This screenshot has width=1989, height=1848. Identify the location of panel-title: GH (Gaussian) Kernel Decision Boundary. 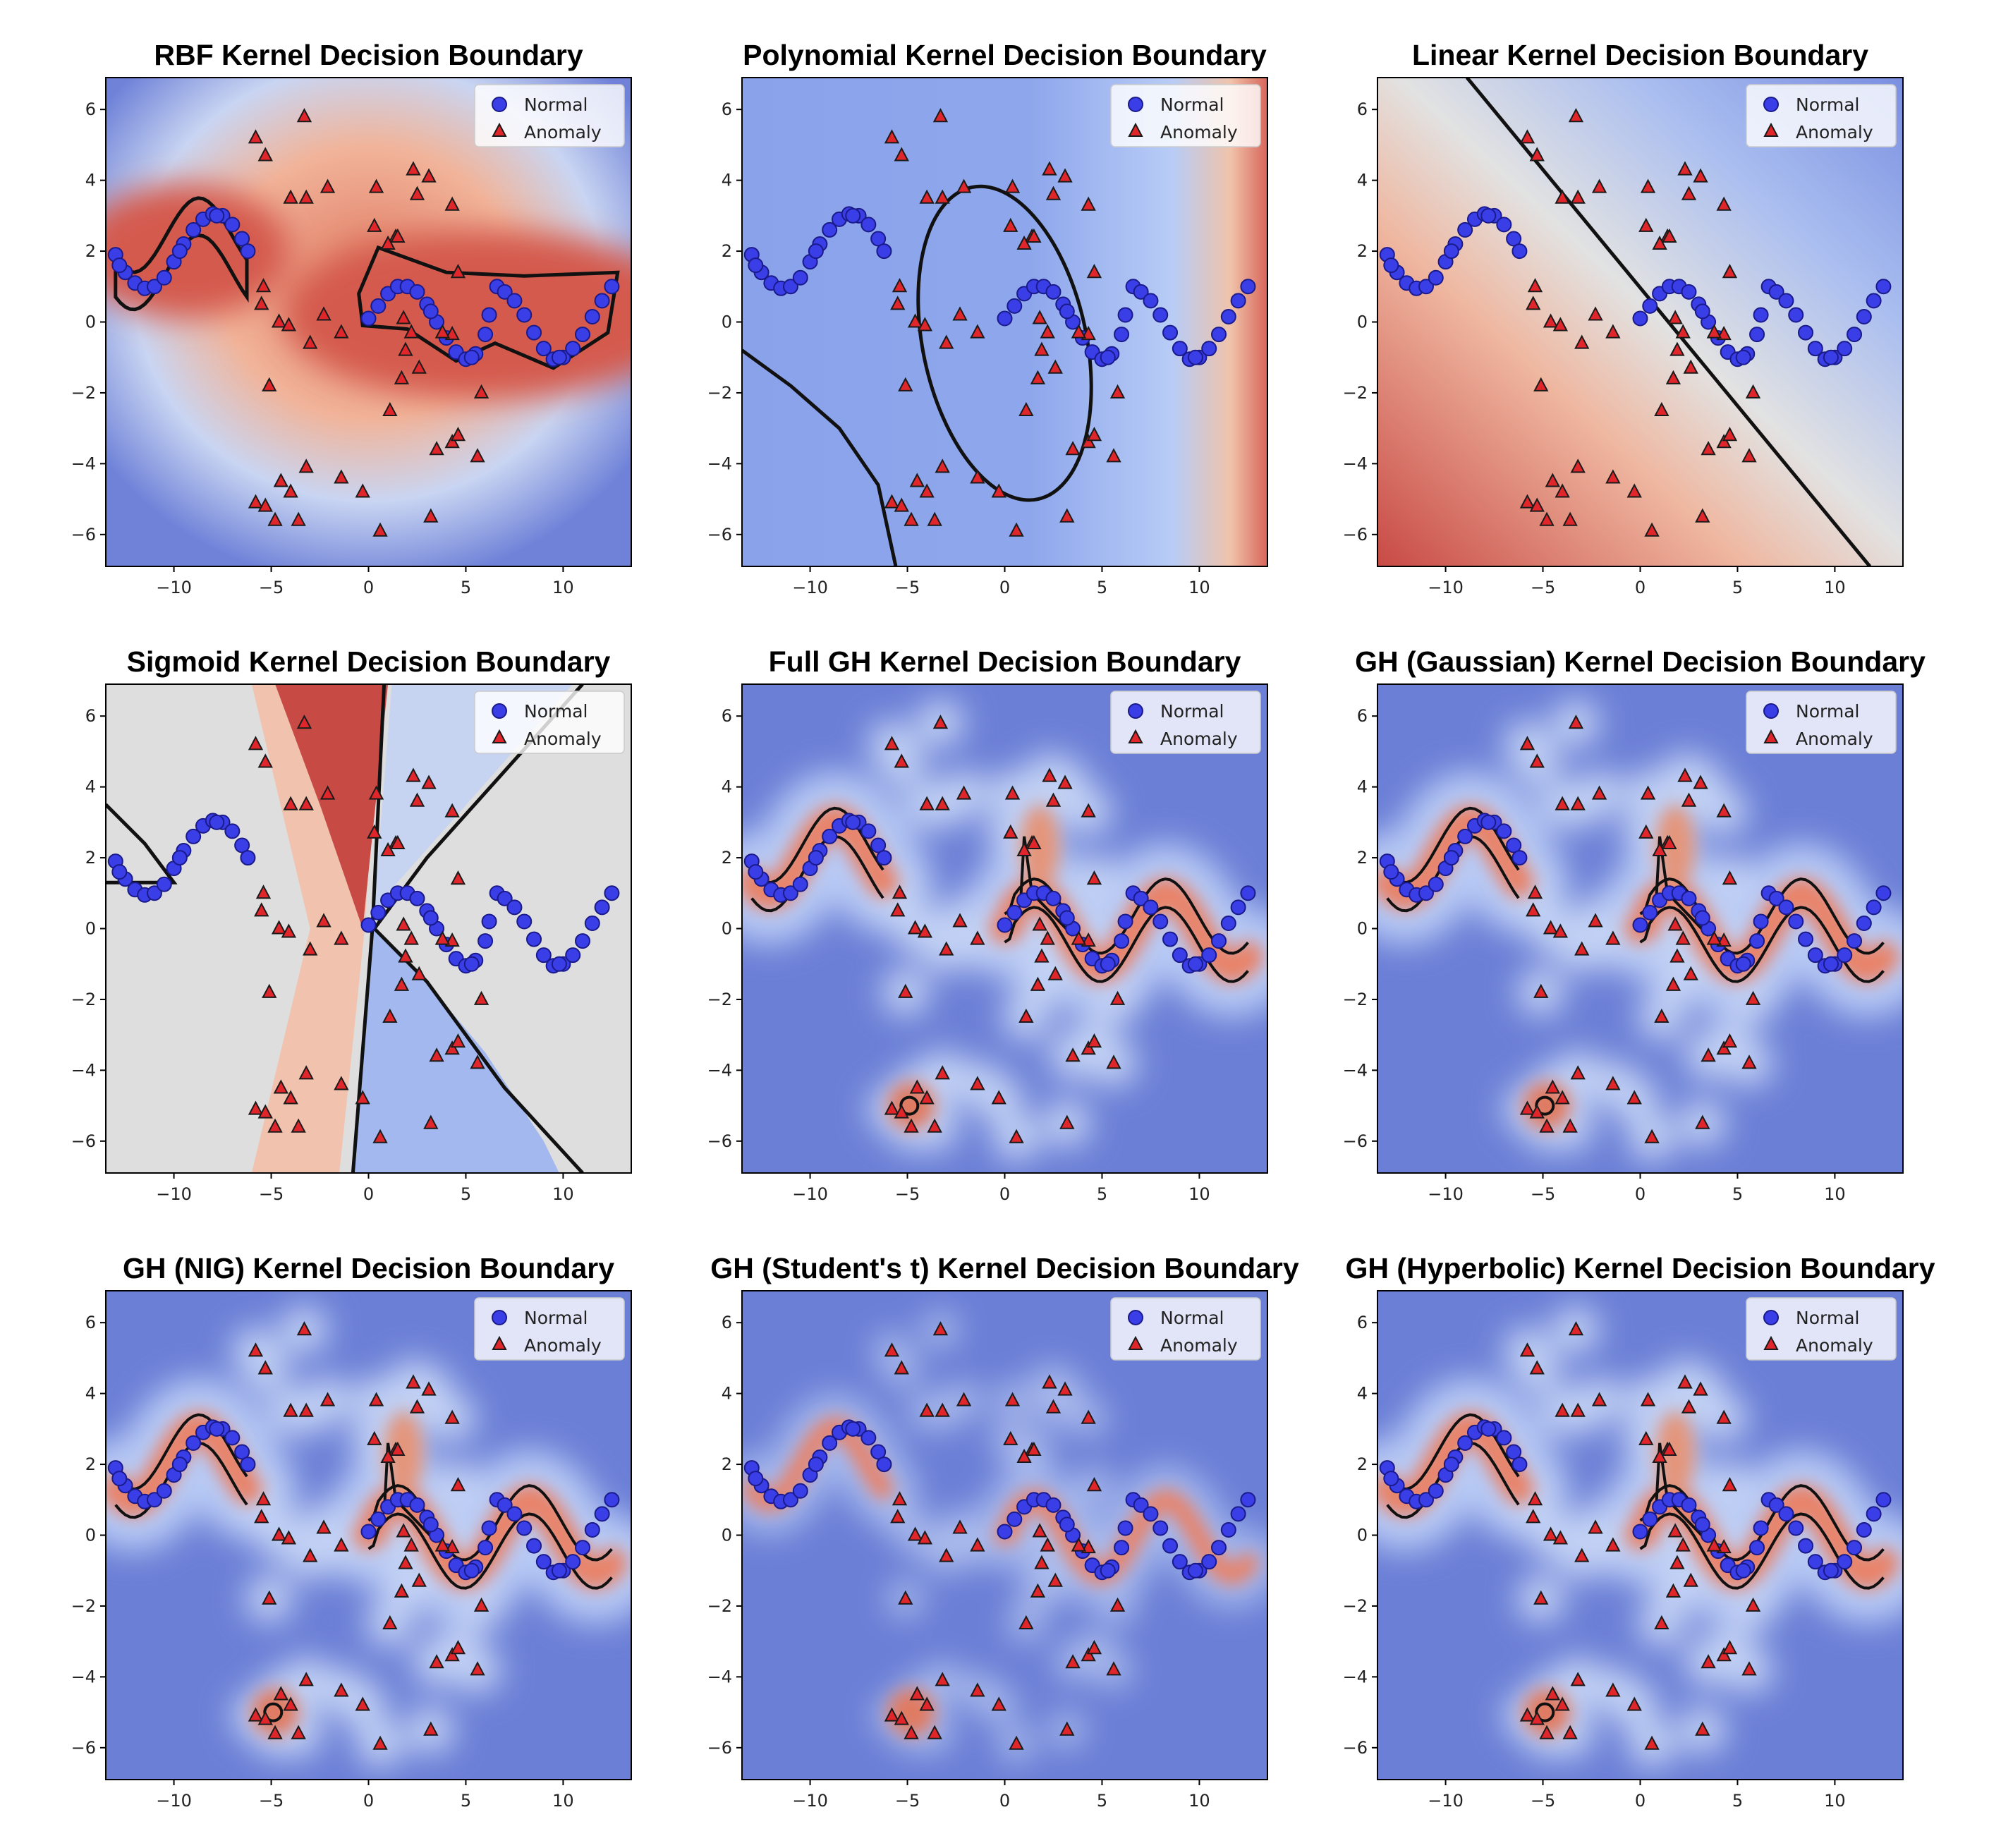
(1640, 661).